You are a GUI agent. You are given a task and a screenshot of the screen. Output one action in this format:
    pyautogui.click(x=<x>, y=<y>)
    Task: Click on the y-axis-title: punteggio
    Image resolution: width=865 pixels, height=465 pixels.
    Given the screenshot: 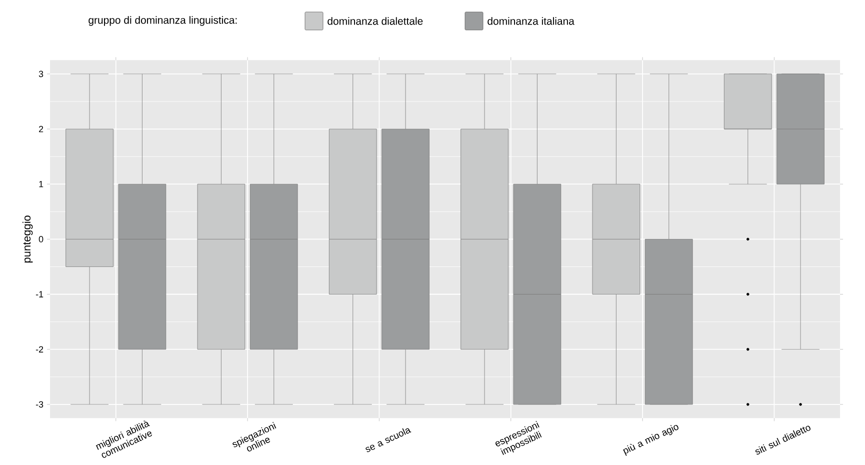 What is the action you would take?
    pyautogui.click(x=27, y=239)
    